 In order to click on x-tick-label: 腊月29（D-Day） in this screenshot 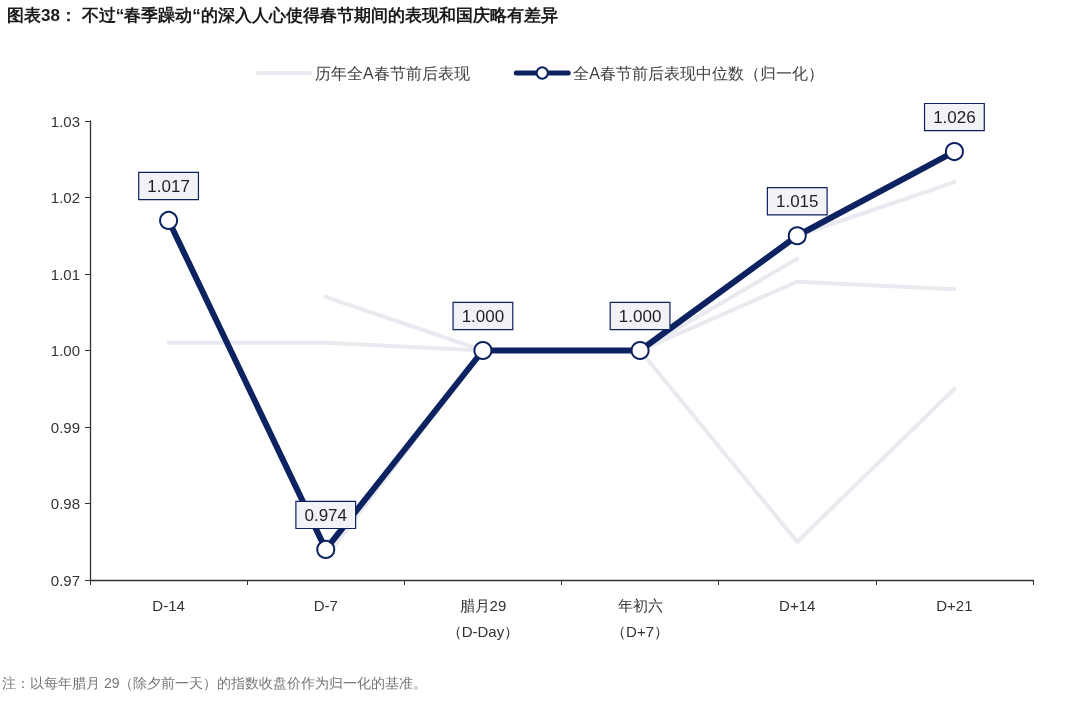, I will do `click(483, 618)`.